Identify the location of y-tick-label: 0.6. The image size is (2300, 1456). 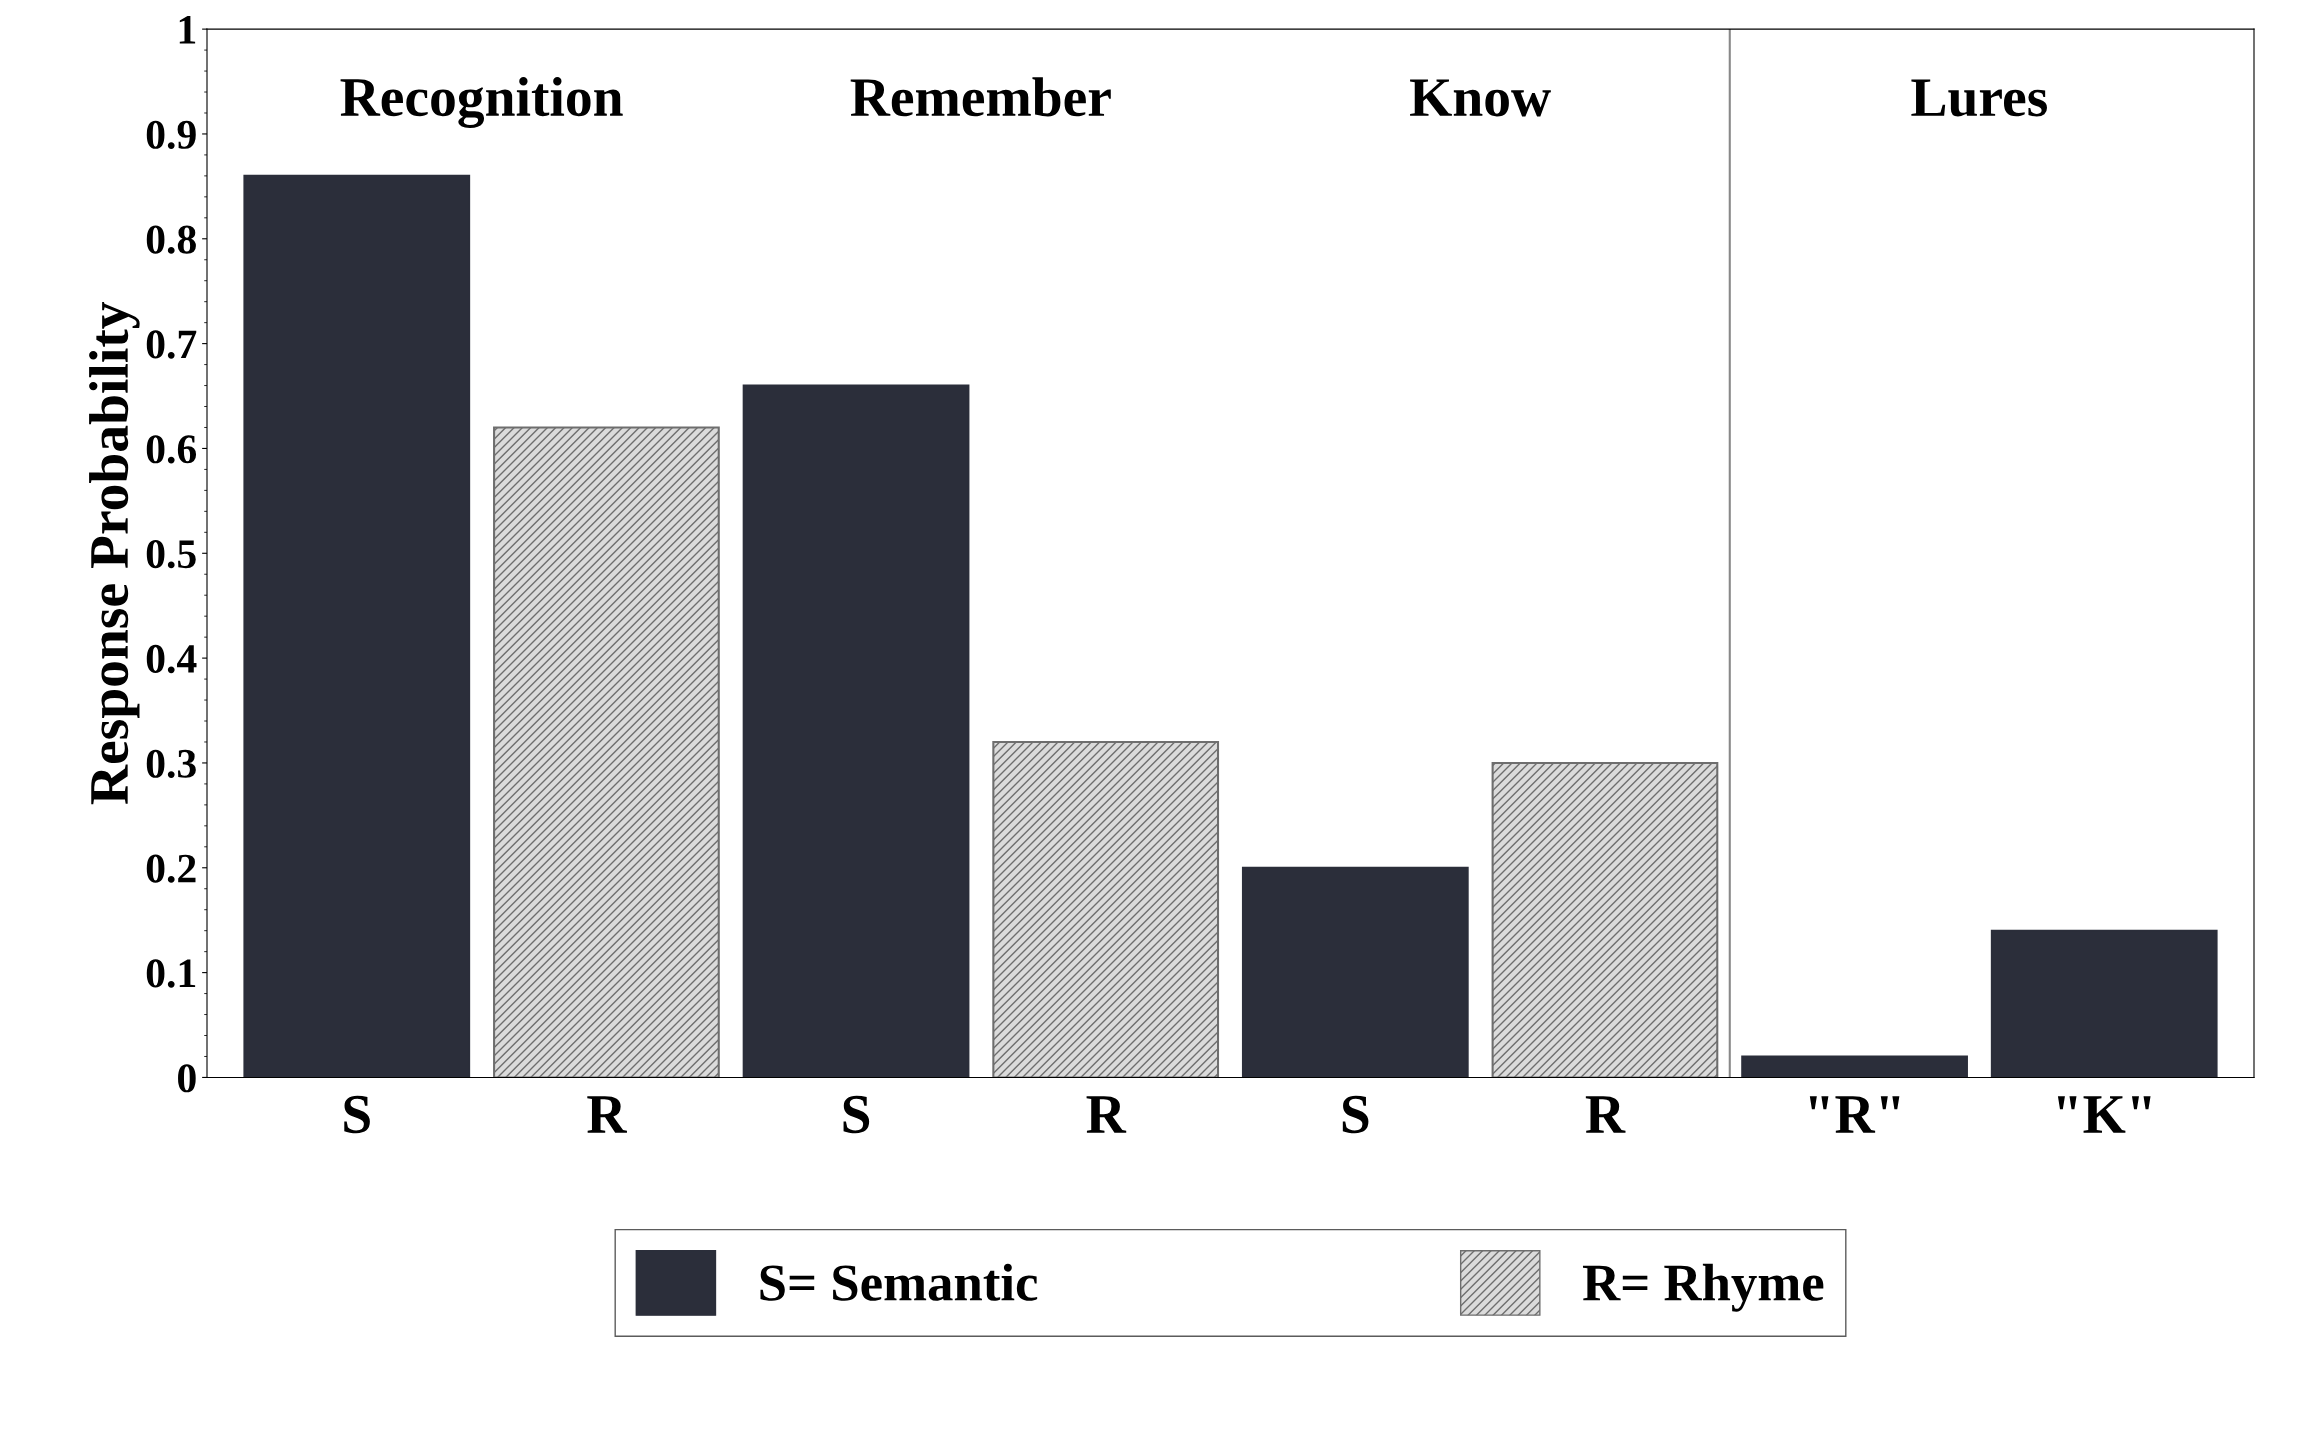
(171, 449).